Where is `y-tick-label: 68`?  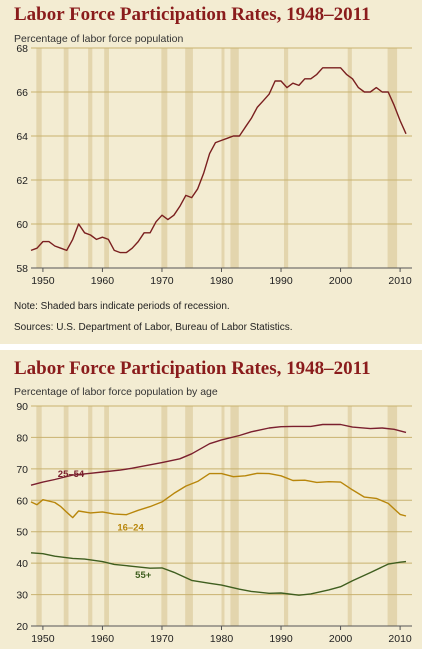
y-tick-label: 68 is located at coordinates (22, 49).